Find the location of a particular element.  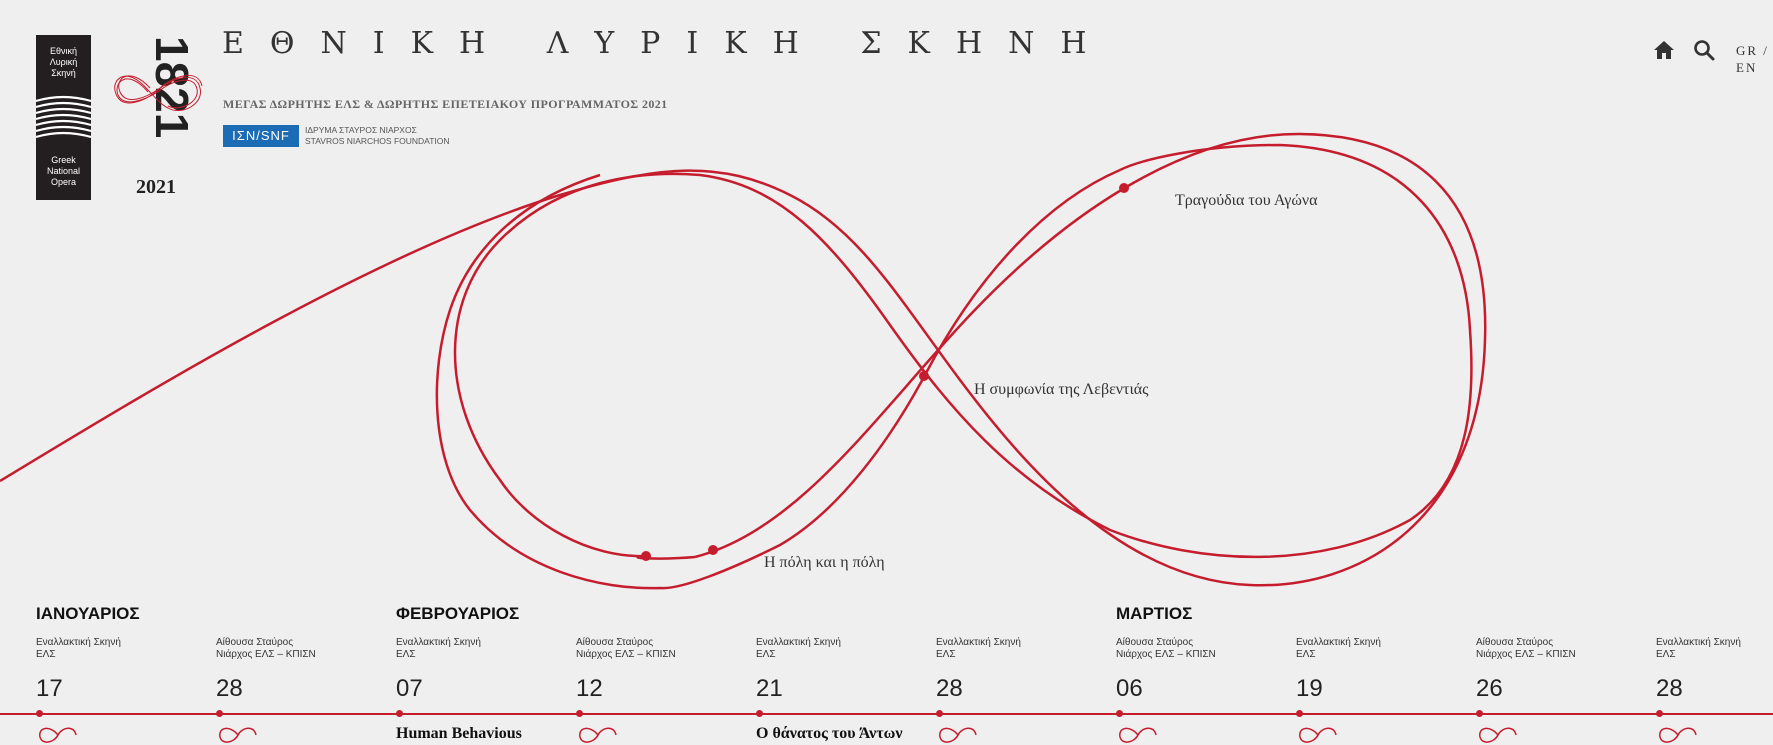

lang-en-link: EN is located at coordinates (1747, 67).